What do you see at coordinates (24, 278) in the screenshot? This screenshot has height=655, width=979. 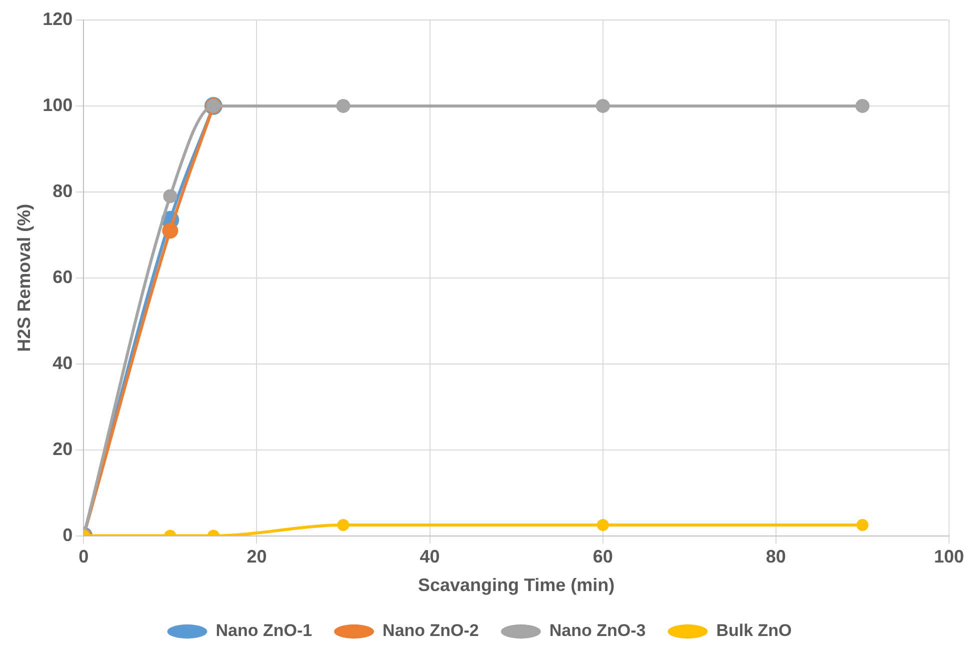 I see `y-axis-title: H2S Removal (%)` at bounding box center [24, 278].